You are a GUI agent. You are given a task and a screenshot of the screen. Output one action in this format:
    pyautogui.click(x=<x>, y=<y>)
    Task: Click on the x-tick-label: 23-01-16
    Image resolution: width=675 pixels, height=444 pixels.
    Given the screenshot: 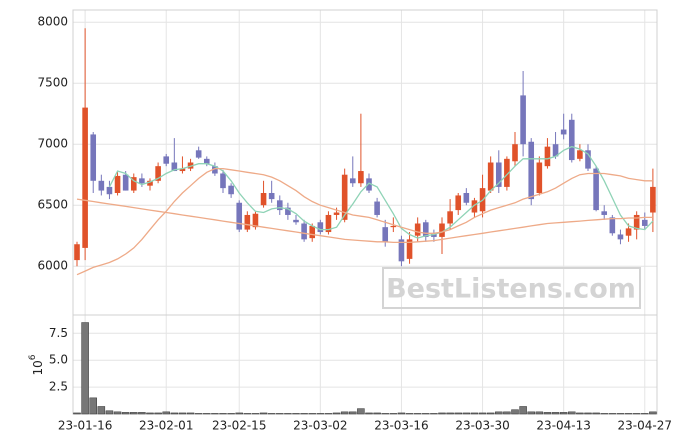 What is the action you would take?
    pyautogui.click(x=85, y=426)
    